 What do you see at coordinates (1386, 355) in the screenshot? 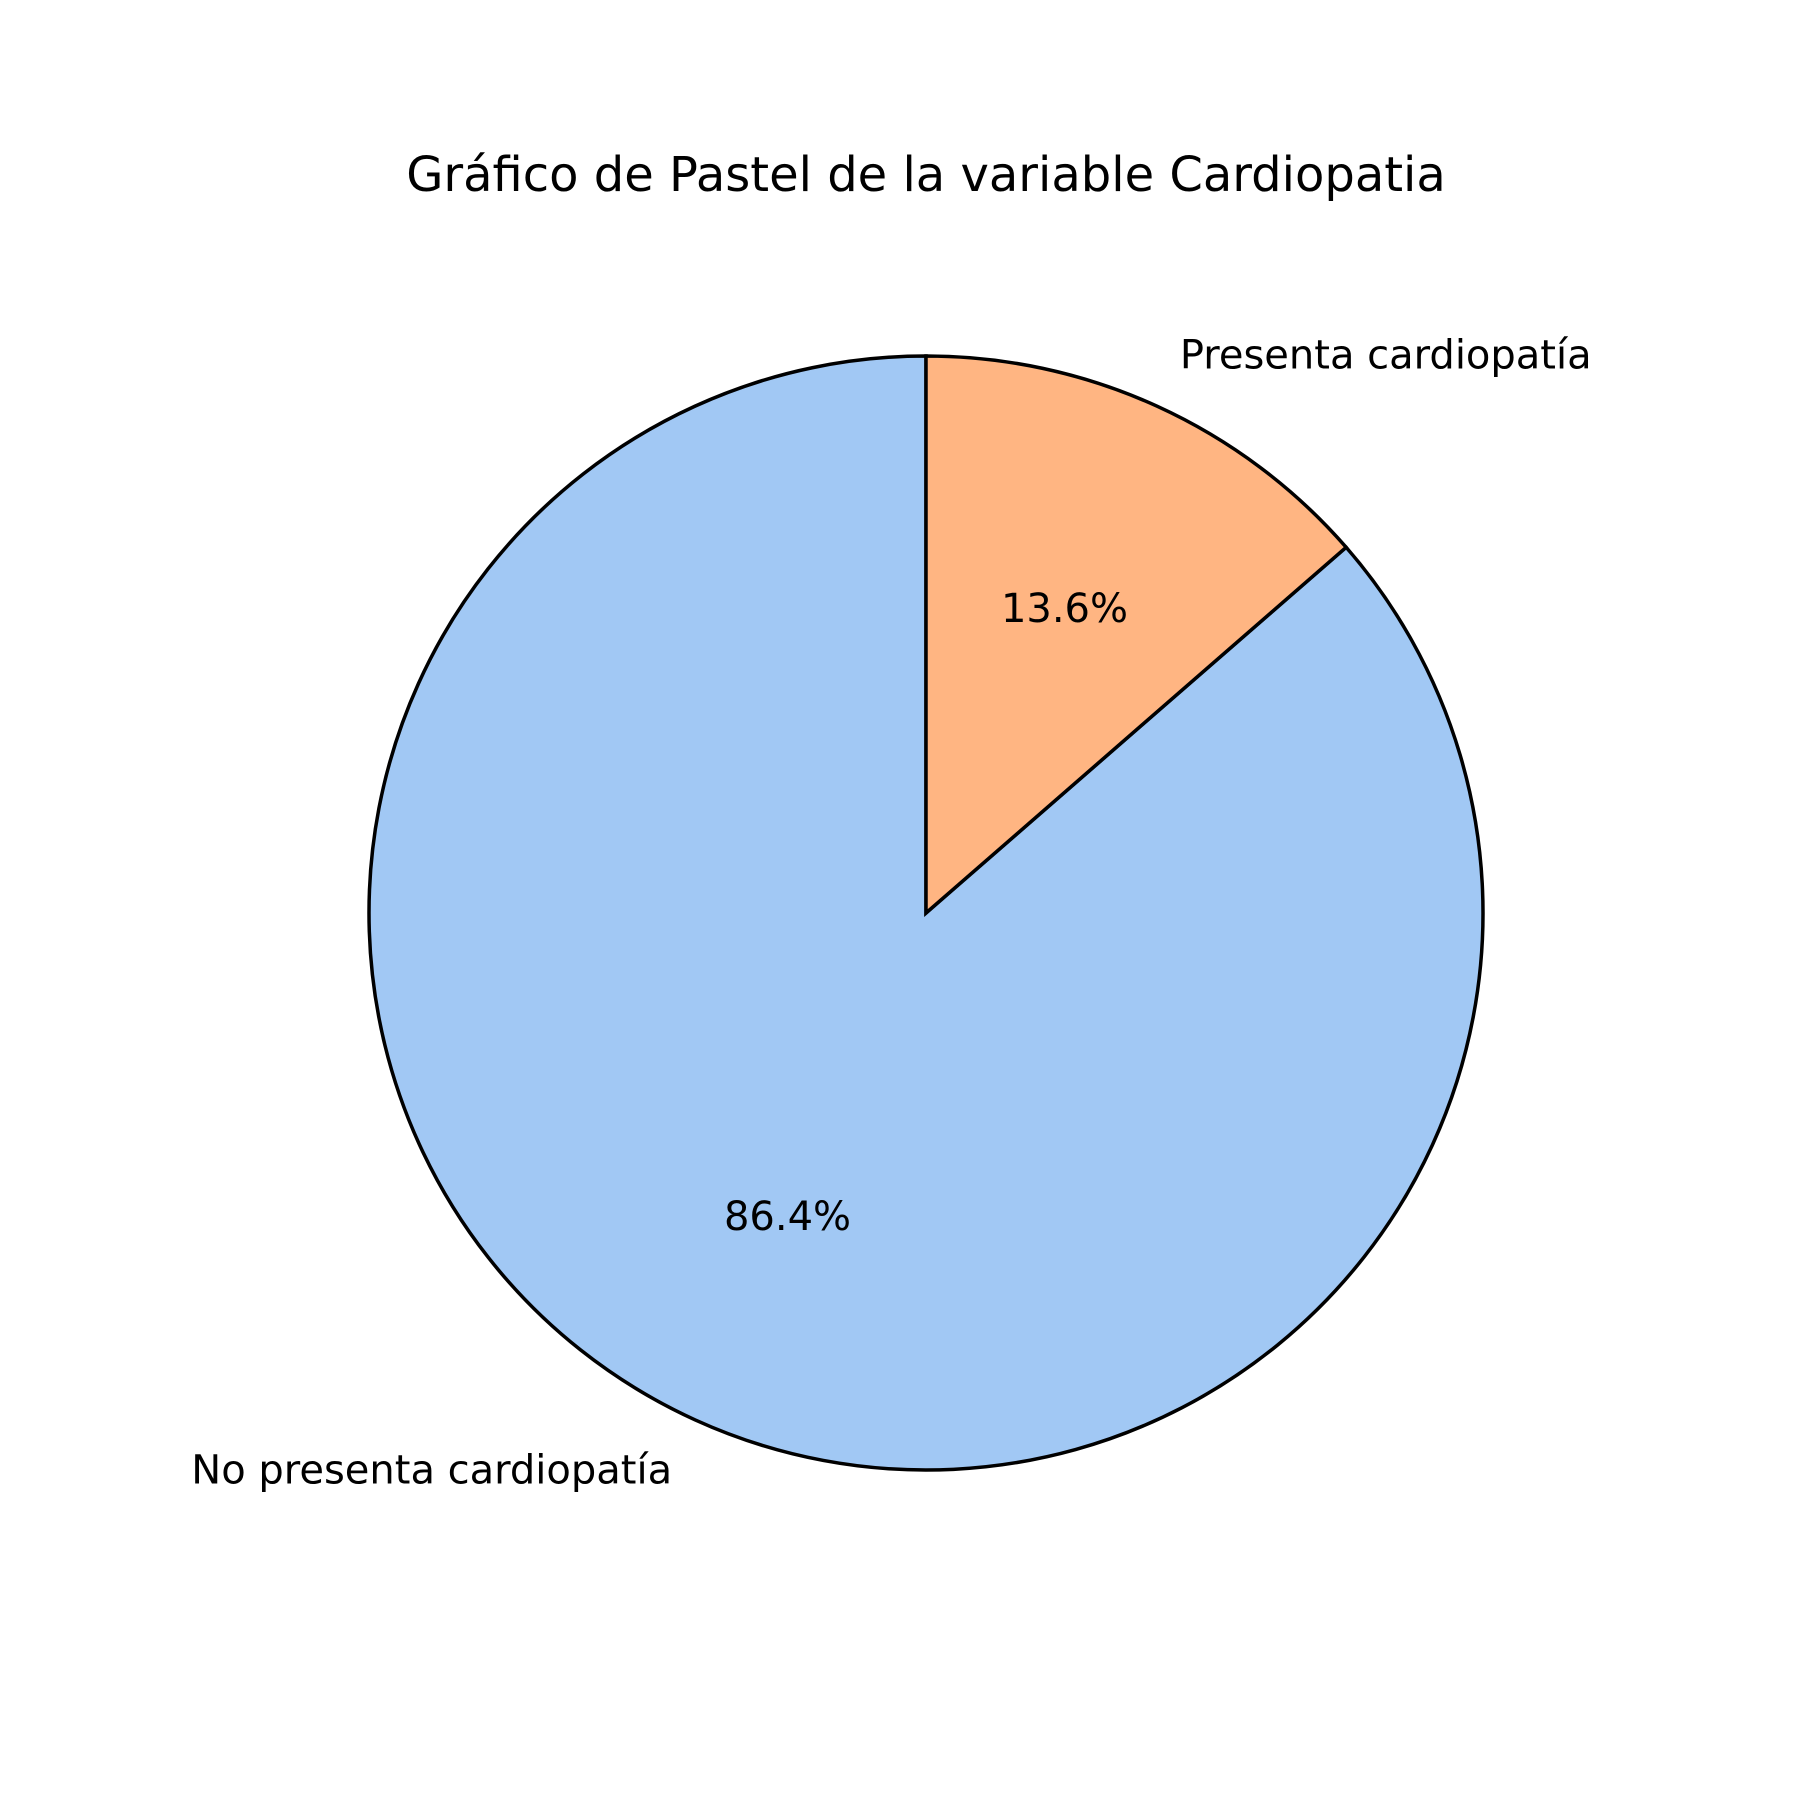
I see `pie-category-label-1: Presenta cardiopatía` at bounding box center [1386, 355].